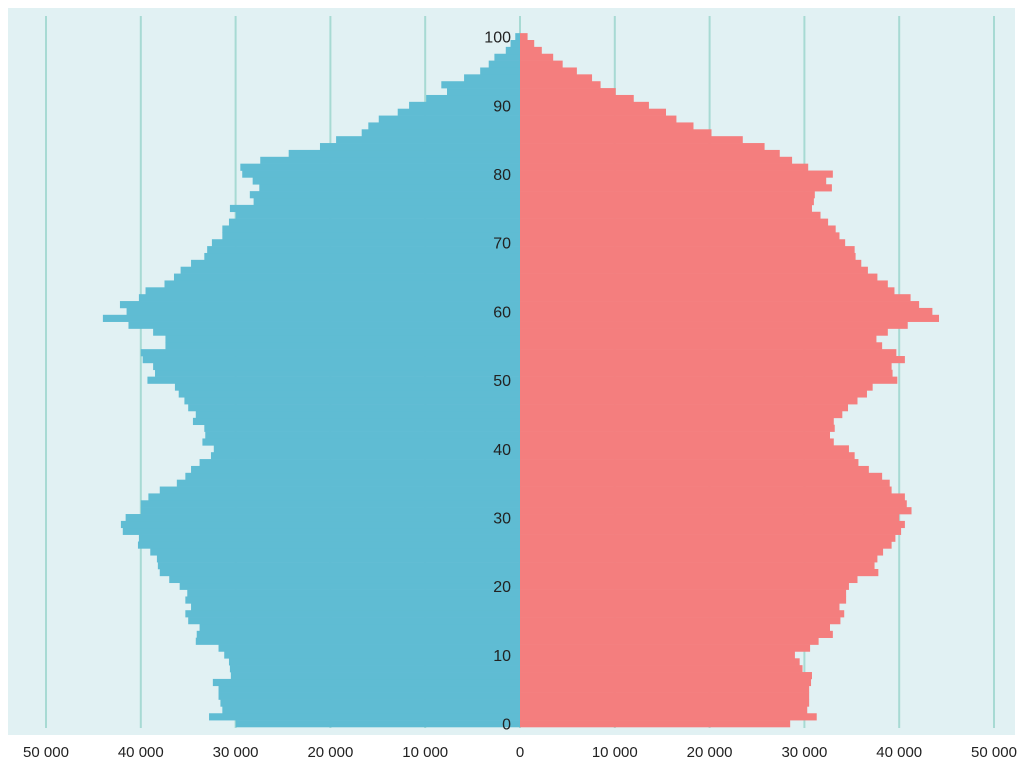 Image resolution: width=1023 pixels, height=775 pixels. I want to click on age-label-30: 30, so click(502, 518).